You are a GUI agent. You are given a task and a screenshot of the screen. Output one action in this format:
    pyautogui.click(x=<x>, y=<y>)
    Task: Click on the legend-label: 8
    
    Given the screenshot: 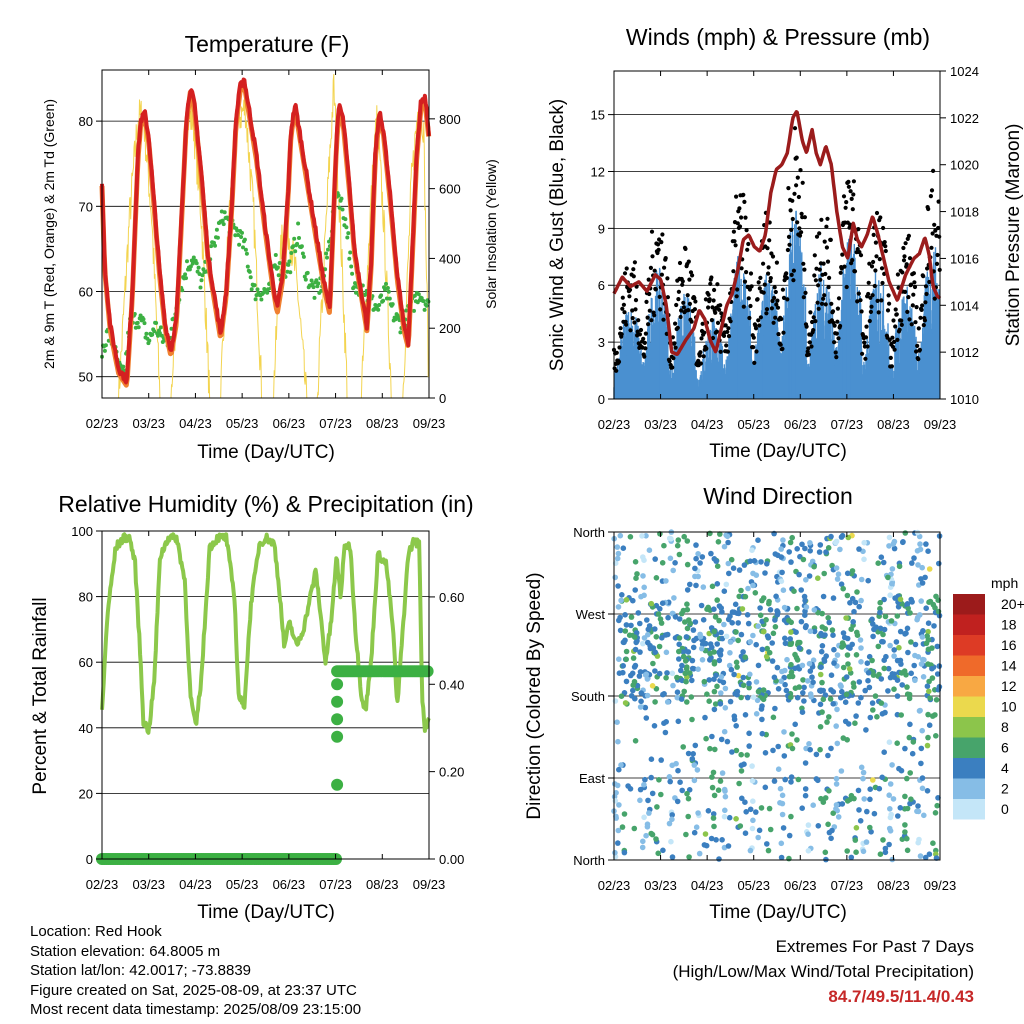 What is the action you would take?
    pyautogui.click(x=1005, y=727)
    